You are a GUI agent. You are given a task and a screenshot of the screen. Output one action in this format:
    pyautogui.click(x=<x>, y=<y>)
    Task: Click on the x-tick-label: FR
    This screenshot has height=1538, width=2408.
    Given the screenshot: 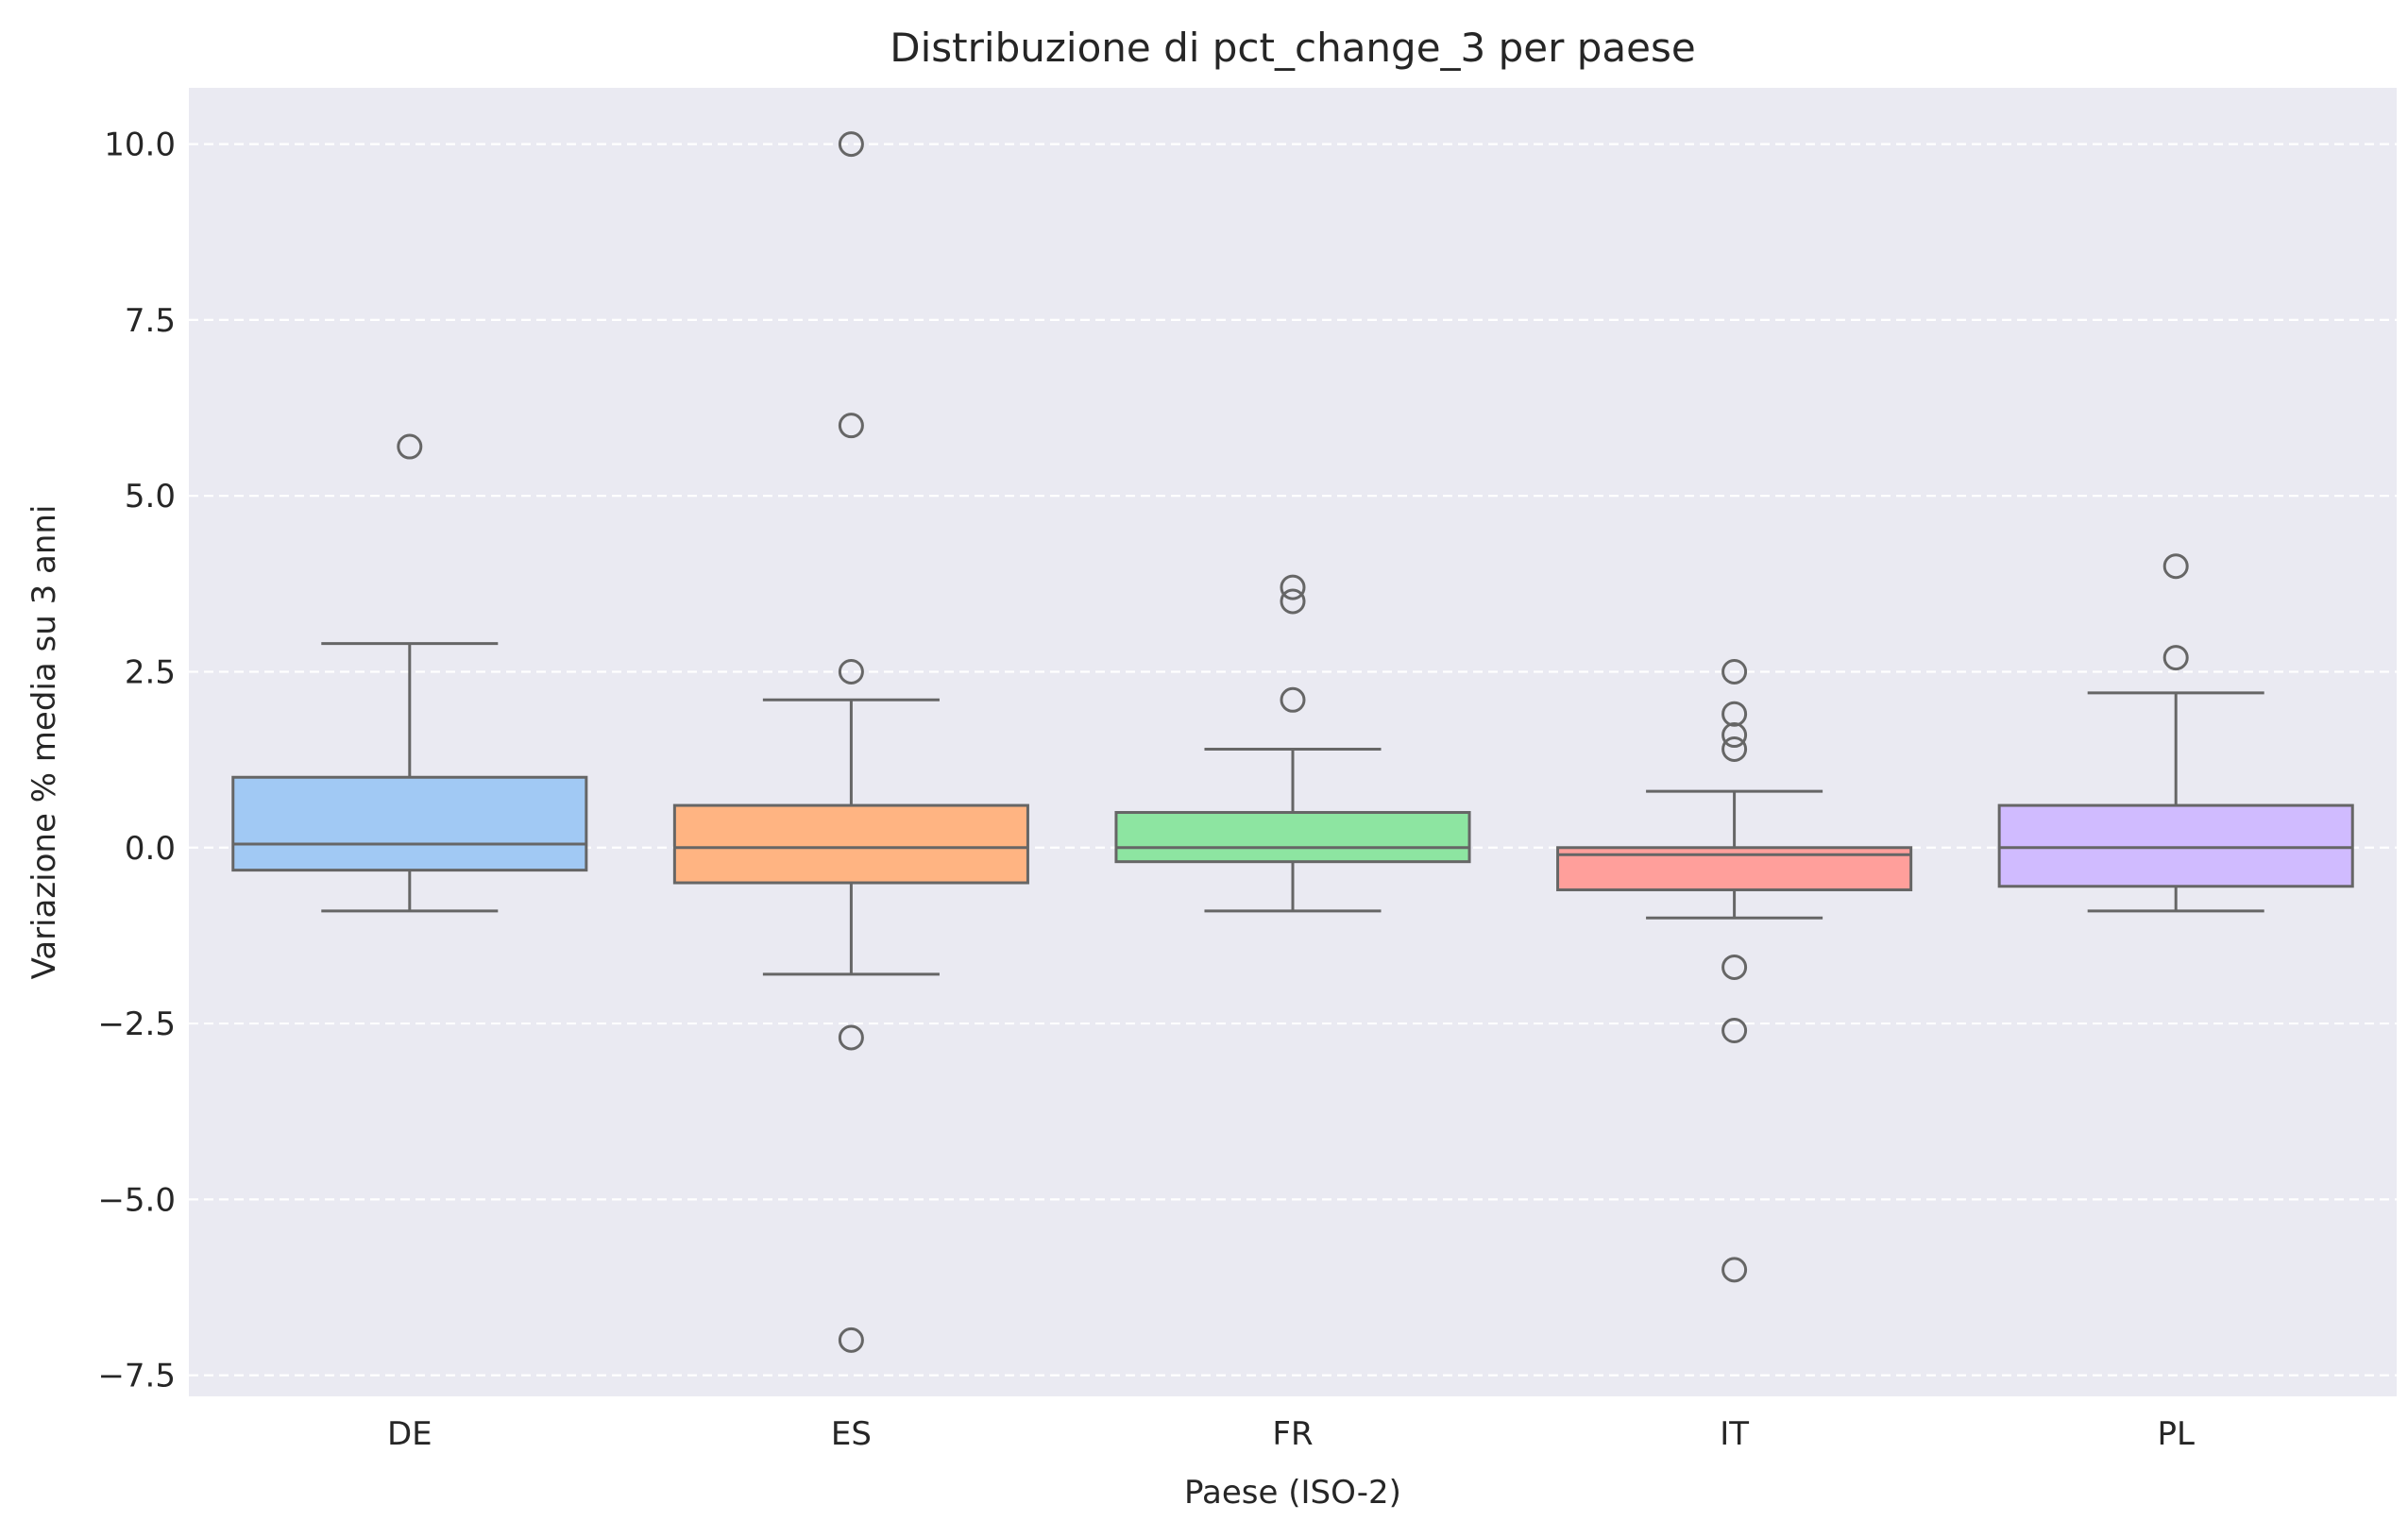 What is the action you would take?
    pyautogui.click(x=1292, y=1434)
    